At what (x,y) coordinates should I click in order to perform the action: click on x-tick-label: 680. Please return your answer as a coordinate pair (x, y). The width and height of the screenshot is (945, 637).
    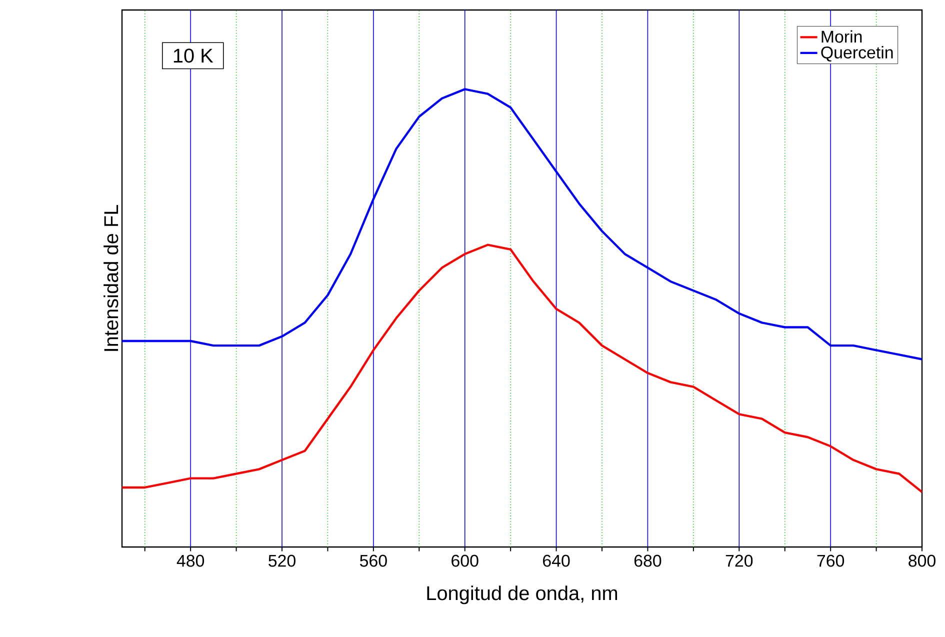
    Looking at the image, I should click on (648, 560).